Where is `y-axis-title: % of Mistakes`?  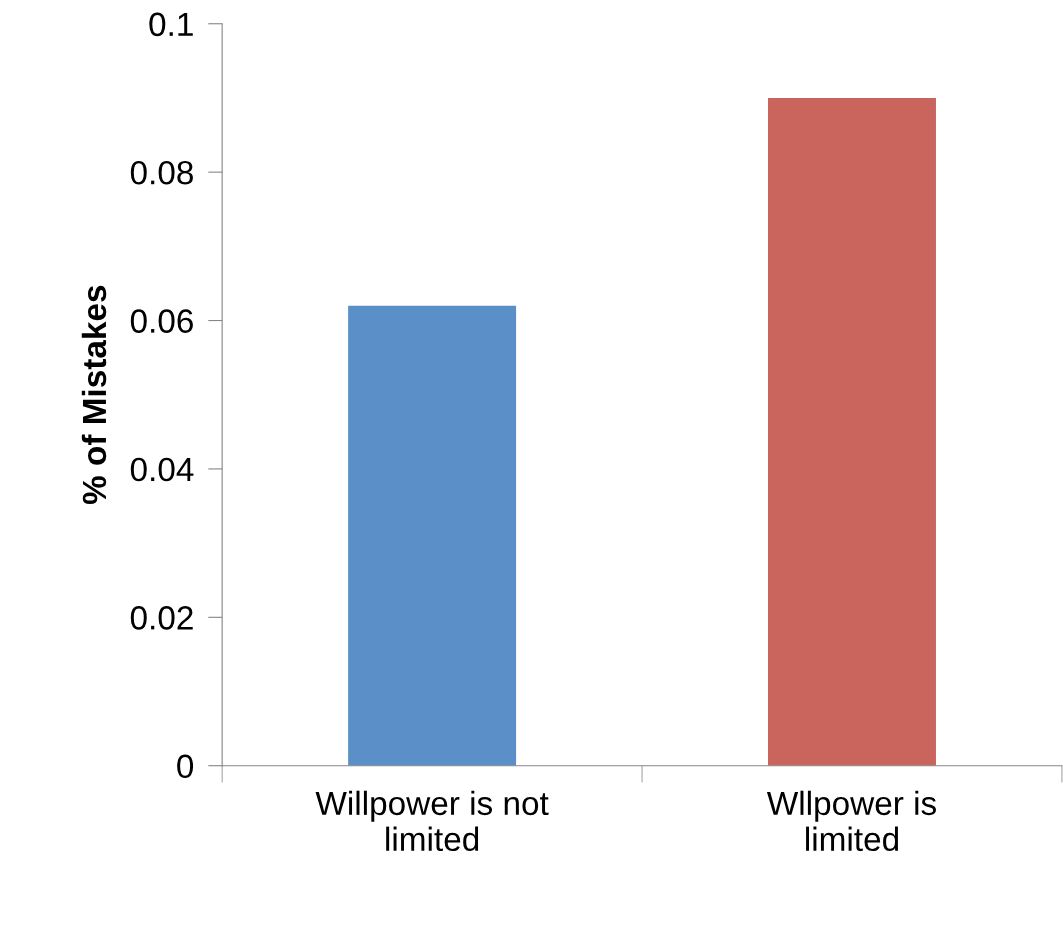 y-axis-title: % of Mistakes is located at coordinates (94, 395).